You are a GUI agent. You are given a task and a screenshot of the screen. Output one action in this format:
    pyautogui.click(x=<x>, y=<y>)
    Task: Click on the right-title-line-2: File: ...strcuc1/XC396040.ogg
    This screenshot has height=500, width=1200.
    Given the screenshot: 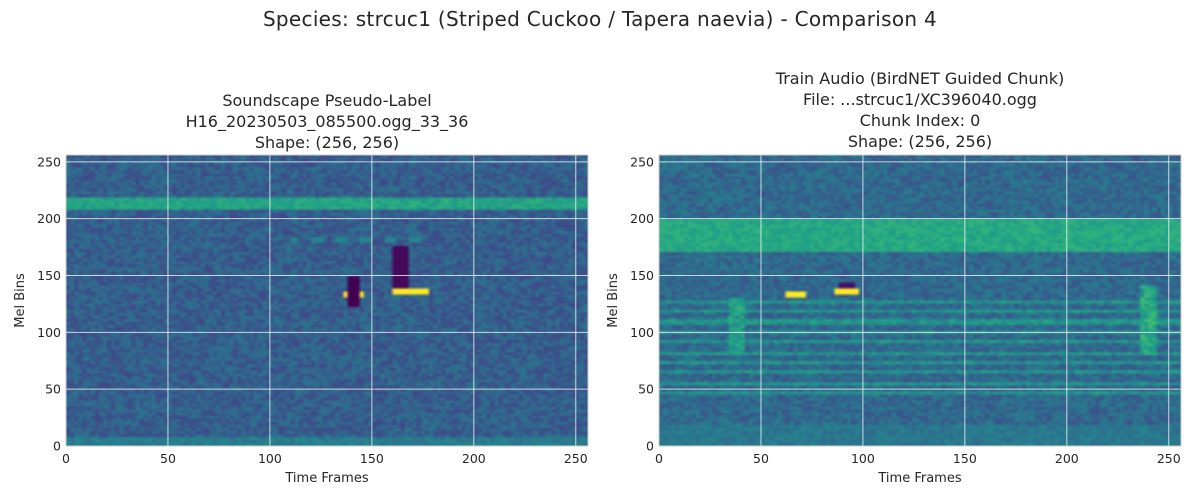 What is the action you would take?
    pyautogui.click(x=920, y=99)
    